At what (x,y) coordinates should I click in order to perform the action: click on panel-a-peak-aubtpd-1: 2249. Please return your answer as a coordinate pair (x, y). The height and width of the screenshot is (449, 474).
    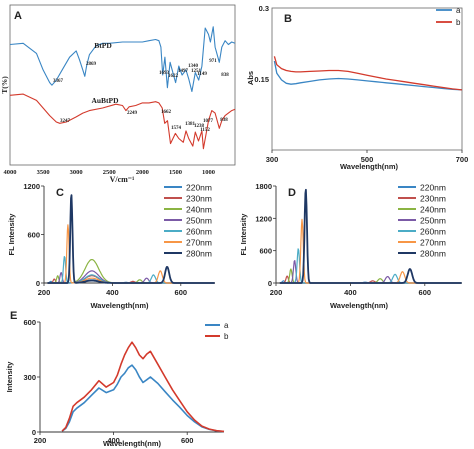
    Looking at the image, I should click on (132, 113).